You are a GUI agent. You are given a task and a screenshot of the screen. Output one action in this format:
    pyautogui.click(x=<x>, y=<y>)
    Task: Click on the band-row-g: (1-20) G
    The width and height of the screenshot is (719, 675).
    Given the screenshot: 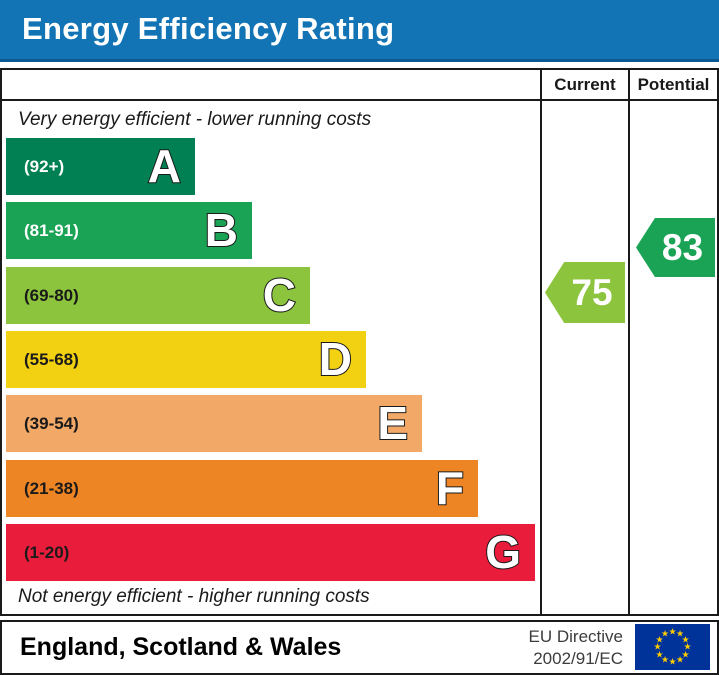 What is the action you would take?
    pyautogui.click(x=270, y=552)
    